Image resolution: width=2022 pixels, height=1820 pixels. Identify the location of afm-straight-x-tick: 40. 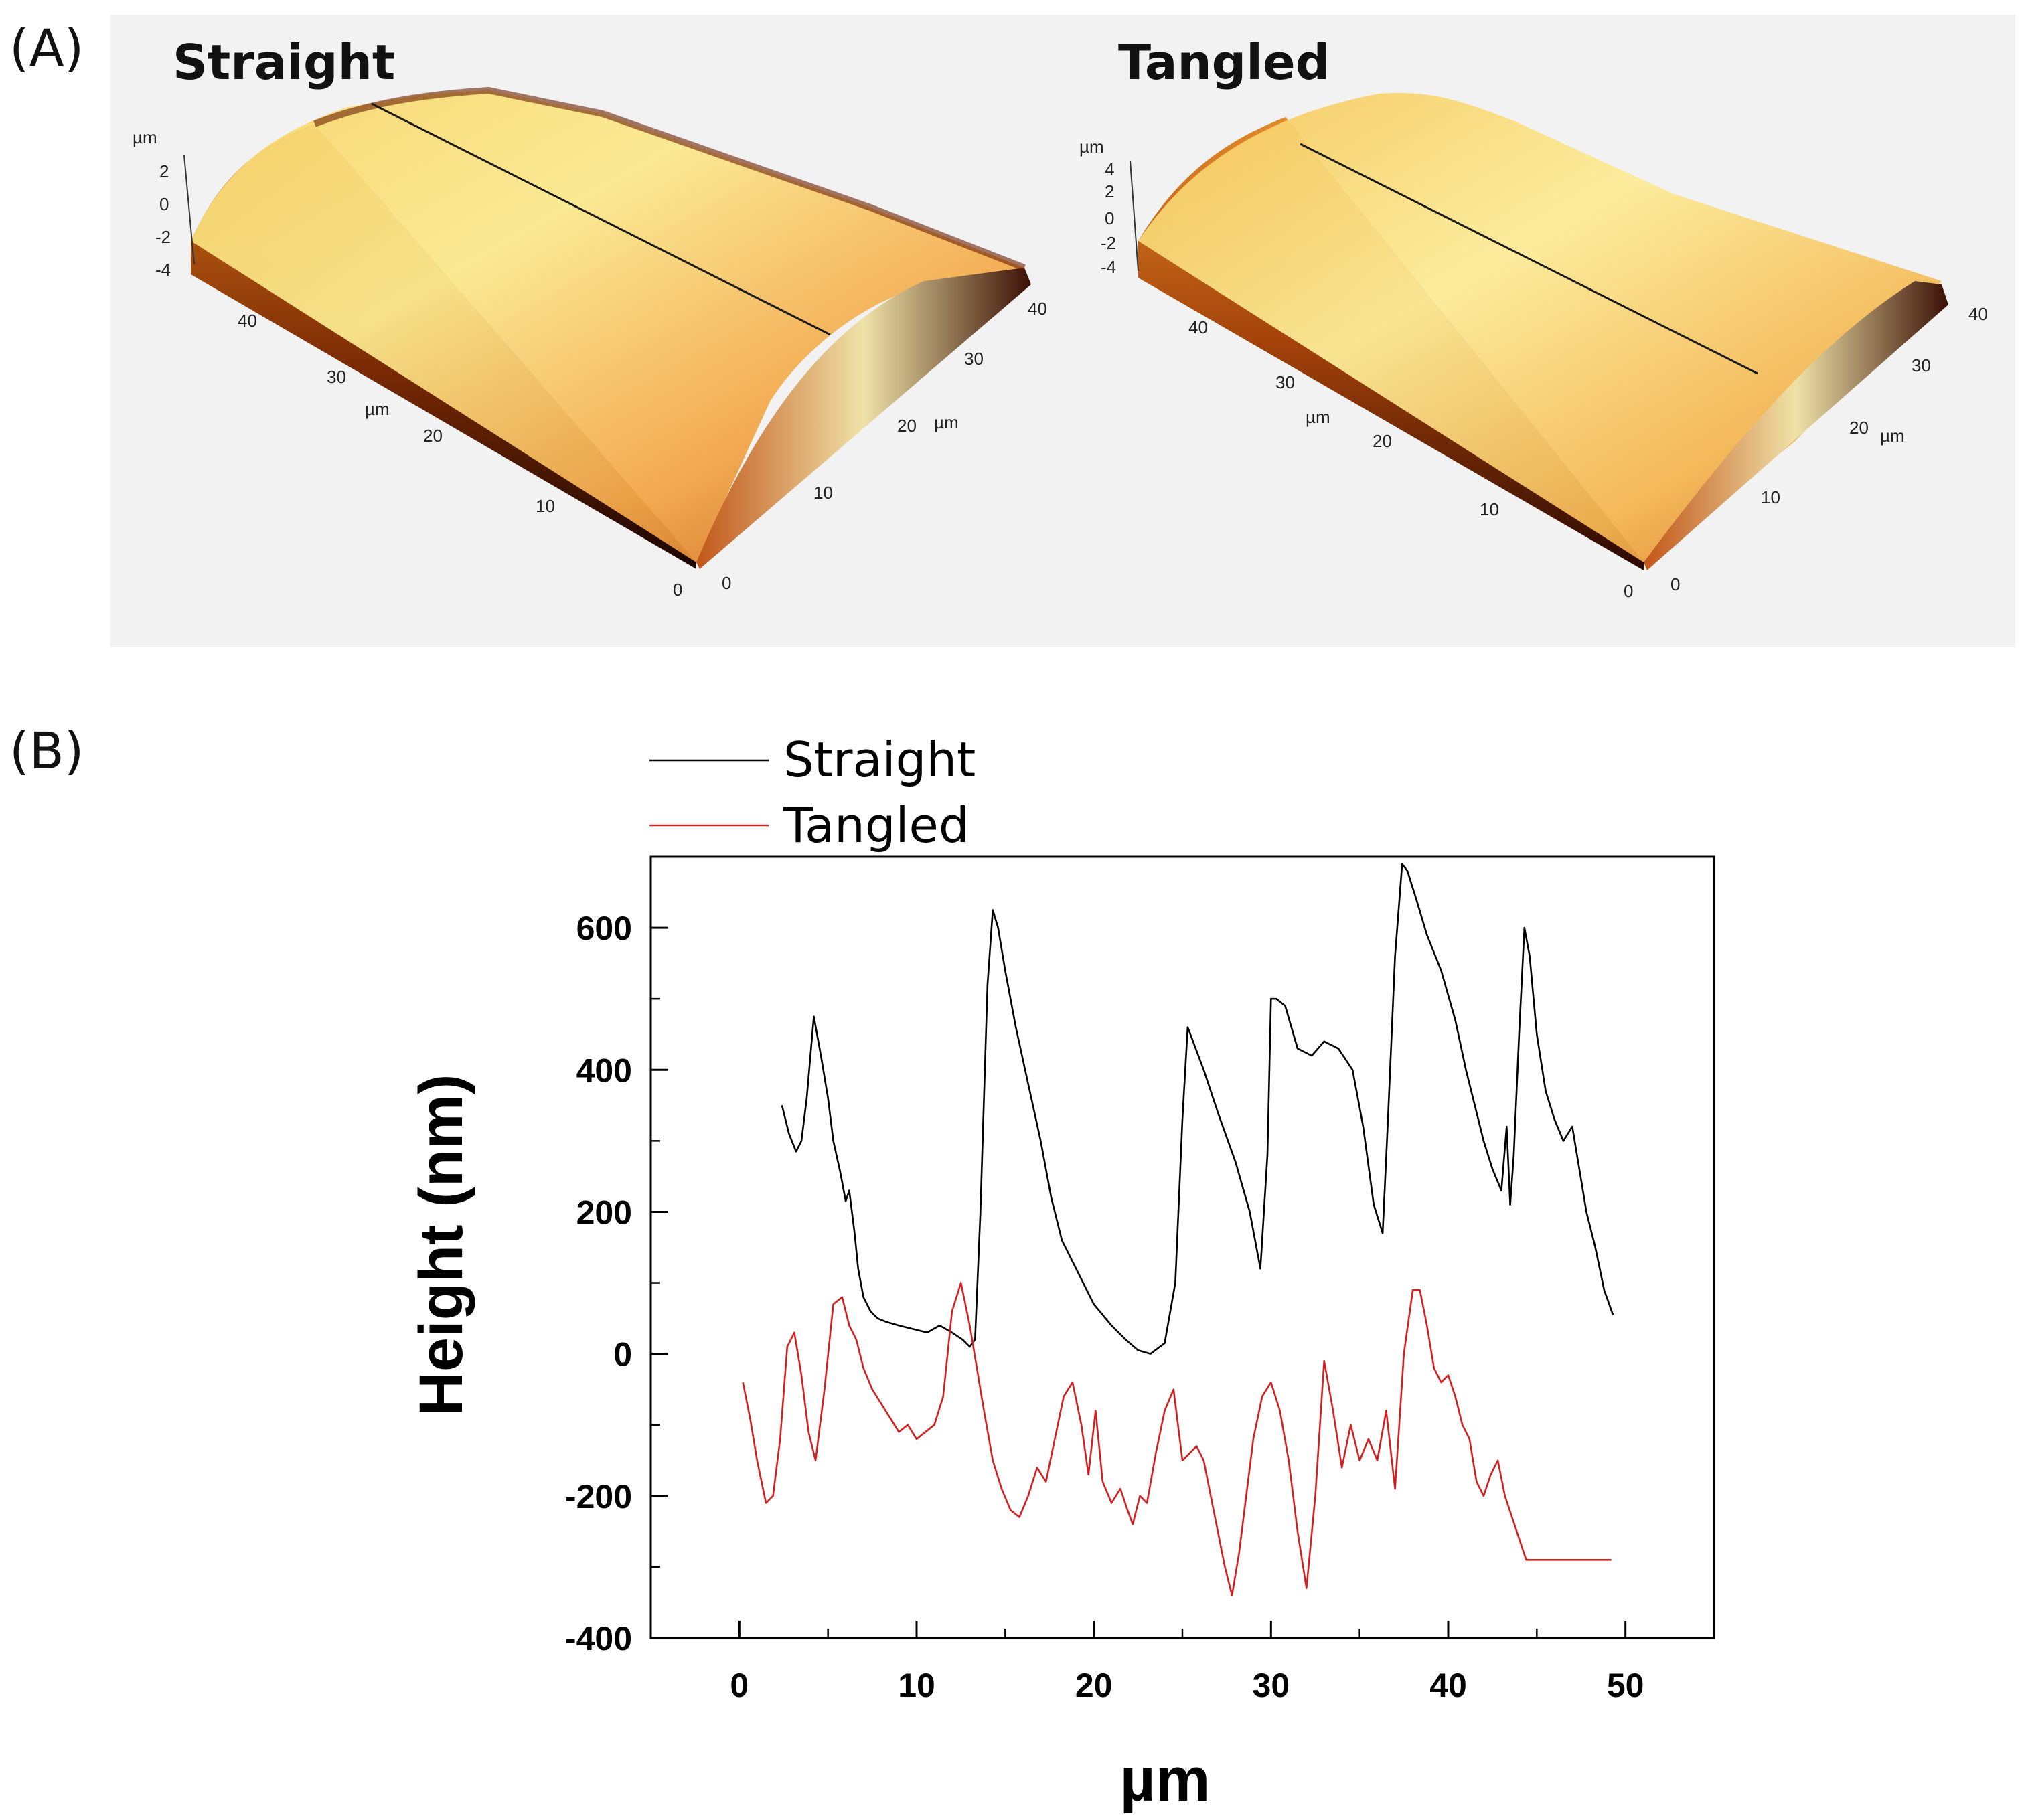
(247, 321).